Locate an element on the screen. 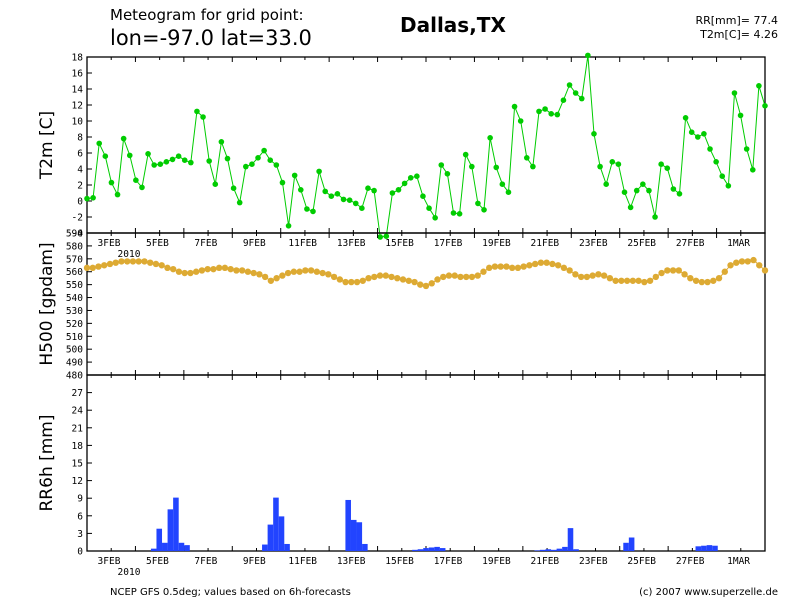  h500-ytick-label: 500 is located at coordinates (74, 350).